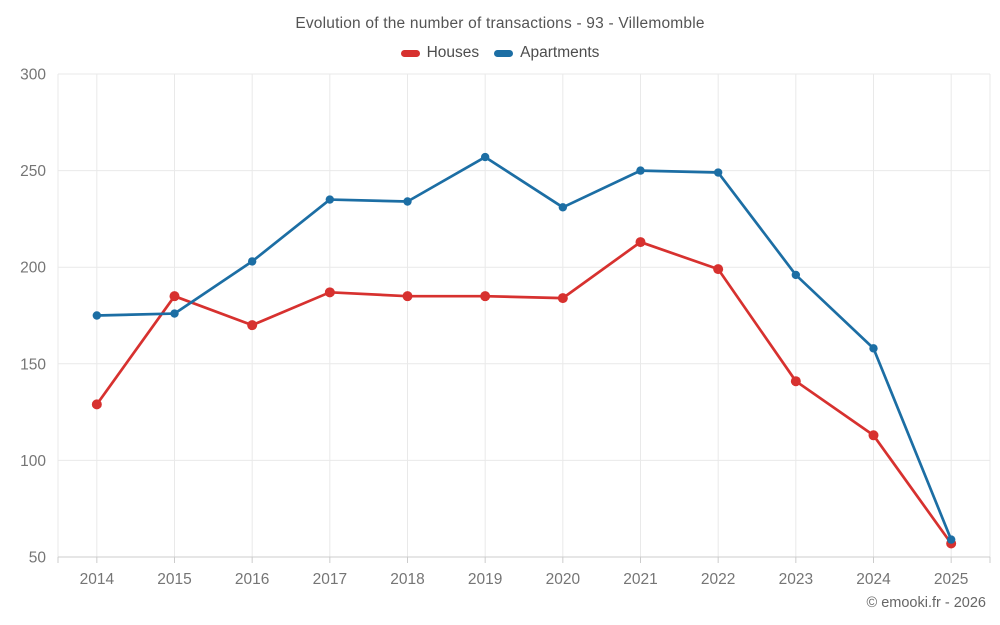  What do you see at coordinates (407, 579) in the screenshot?
I see `x-tick-label: 2018` at bounding box center [407, 579].